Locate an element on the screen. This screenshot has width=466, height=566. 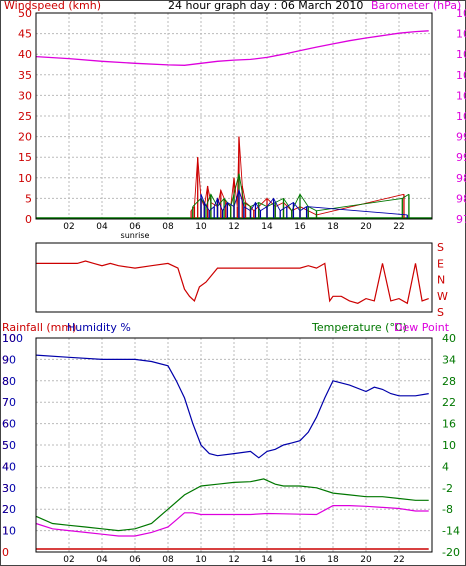
rainfall-tick-label: 3 is located at coordinates (5, 488).